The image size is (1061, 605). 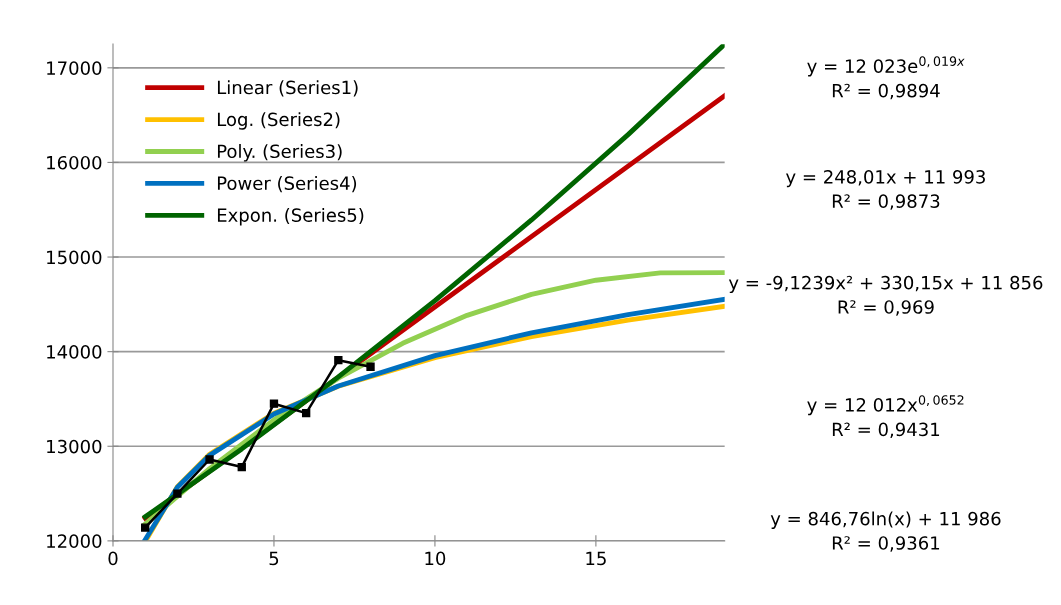 What do you see at coordinates (885, 189) in the screenshot?
I see `text: y = 248,01x + 11 993 R² = 0,9873` at bounding box center [885, 189].